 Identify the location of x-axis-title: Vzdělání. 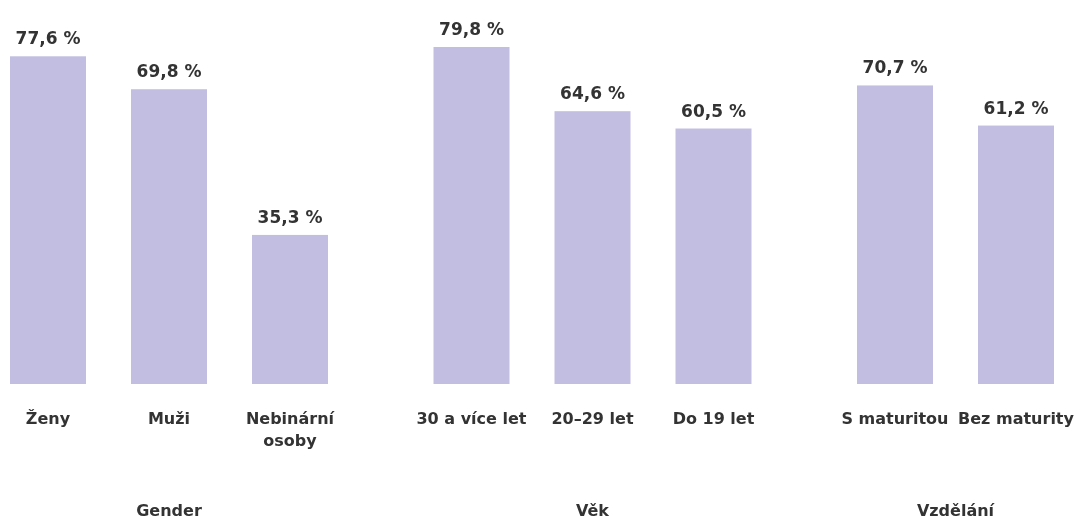
(956, 510).